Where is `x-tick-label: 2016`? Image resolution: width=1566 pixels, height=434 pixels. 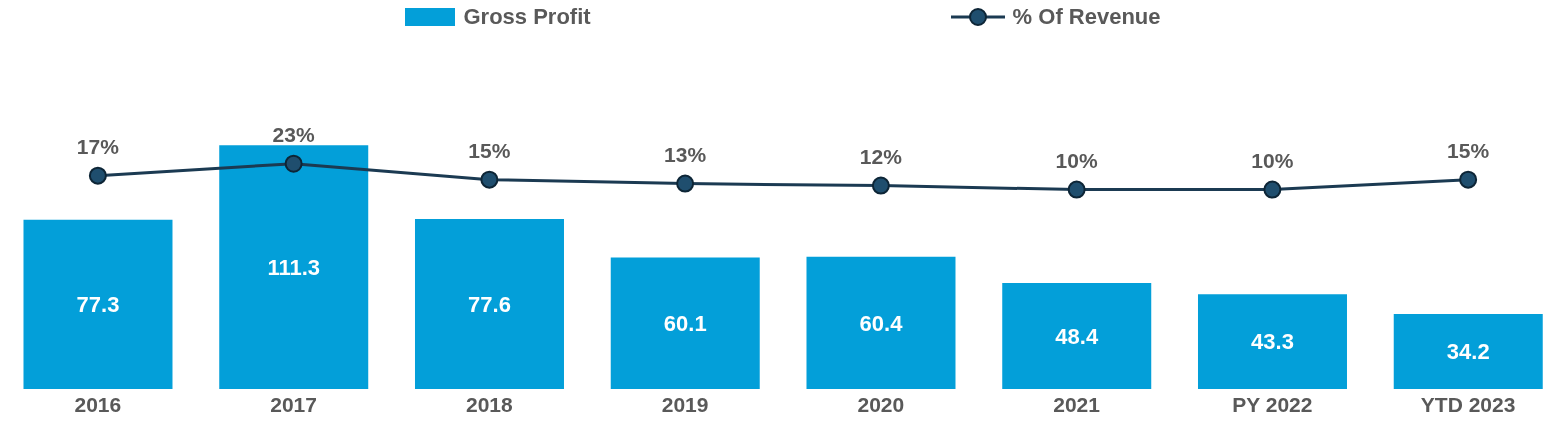 x-tick-label: 2016 is located at coordinates (98, 404).